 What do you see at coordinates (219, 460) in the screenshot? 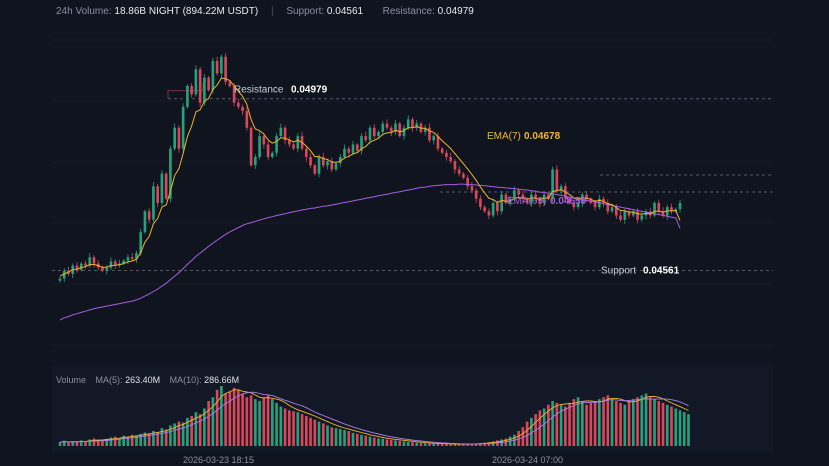
I see `time-axis-label: 2026-03-23 18:15` at bounding box center [219, 460].